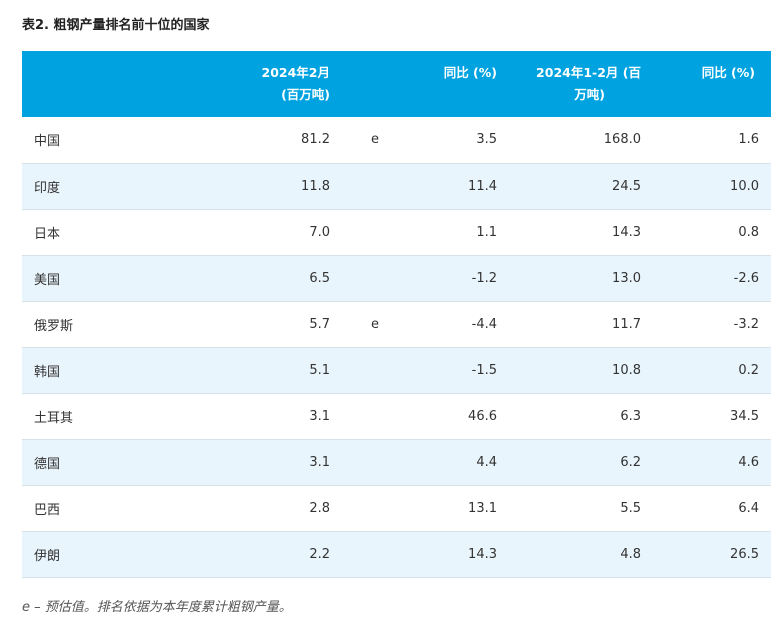 Image resolution: width=779 pixels, height=623 pixels. Describe the element at coordinates (748, 140) in the screenshot. I see `cell-ytd-yoy: 1.6` at that location.